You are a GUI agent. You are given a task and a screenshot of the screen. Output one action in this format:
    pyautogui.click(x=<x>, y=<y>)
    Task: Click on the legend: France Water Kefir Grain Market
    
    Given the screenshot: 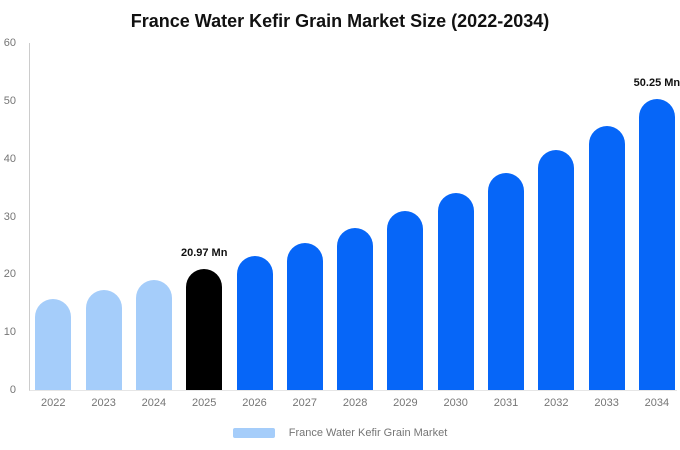 What is the action you would take?
    pyautogui.click(x=340, y=433)
    